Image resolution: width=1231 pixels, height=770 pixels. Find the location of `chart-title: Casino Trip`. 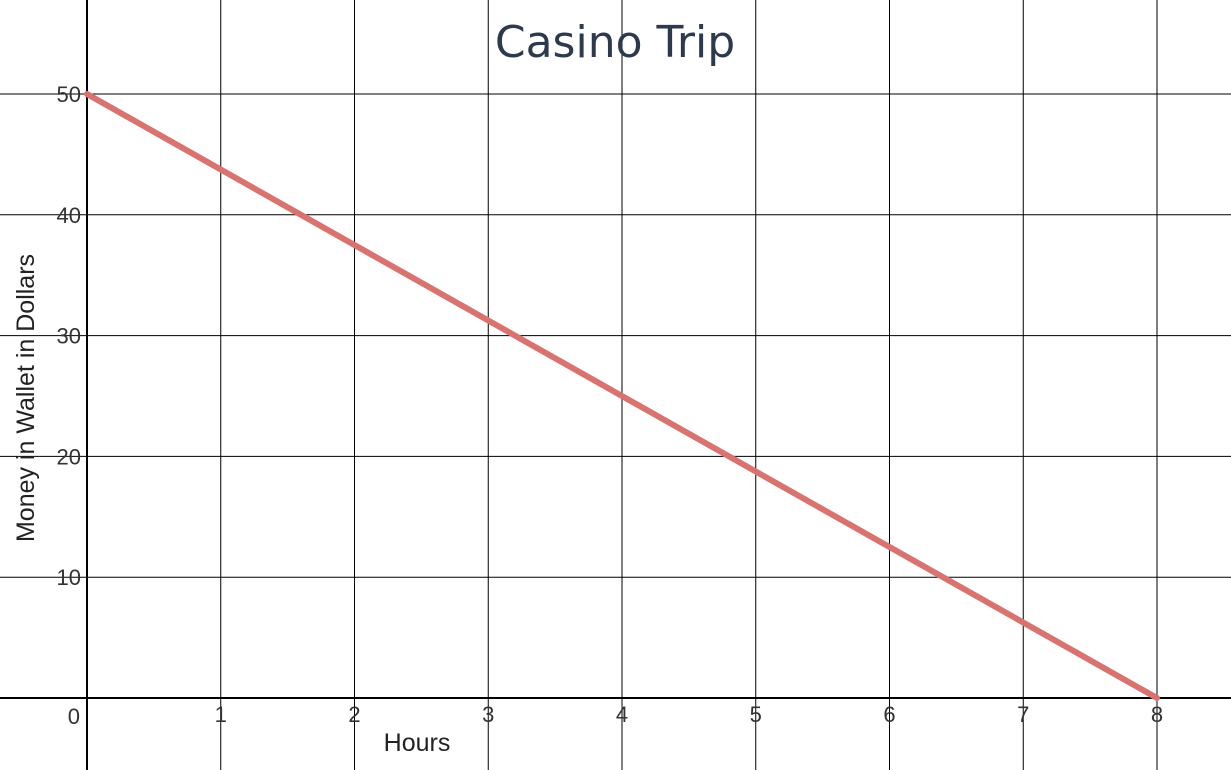

chart-title: Casino Trip is located at coordinates (615, 42).